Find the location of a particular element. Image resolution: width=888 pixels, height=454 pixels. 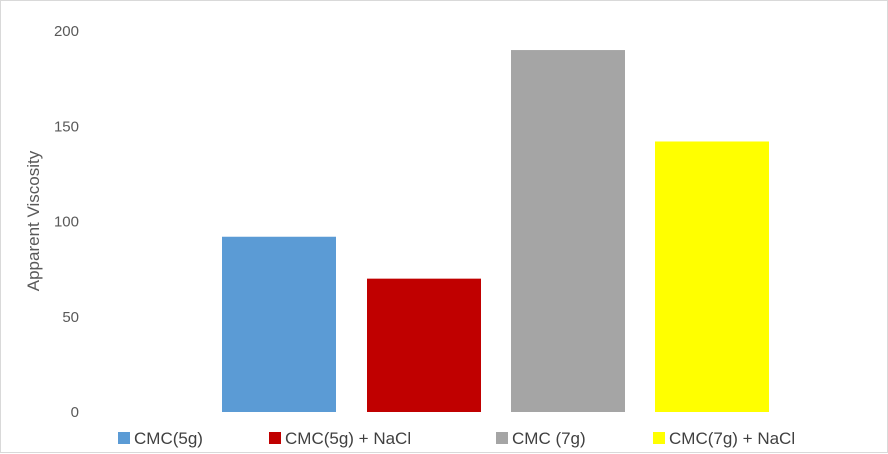

y-tick-label: 150 is located at coordinates (66, 126).